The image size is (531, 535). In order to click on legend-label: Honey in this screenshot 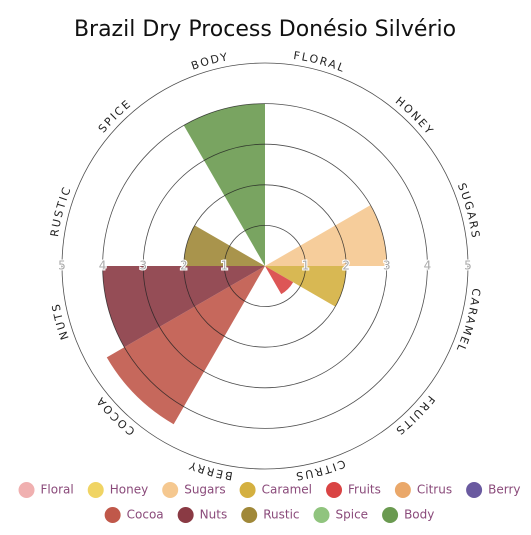, I will do `click(129, 490)`.